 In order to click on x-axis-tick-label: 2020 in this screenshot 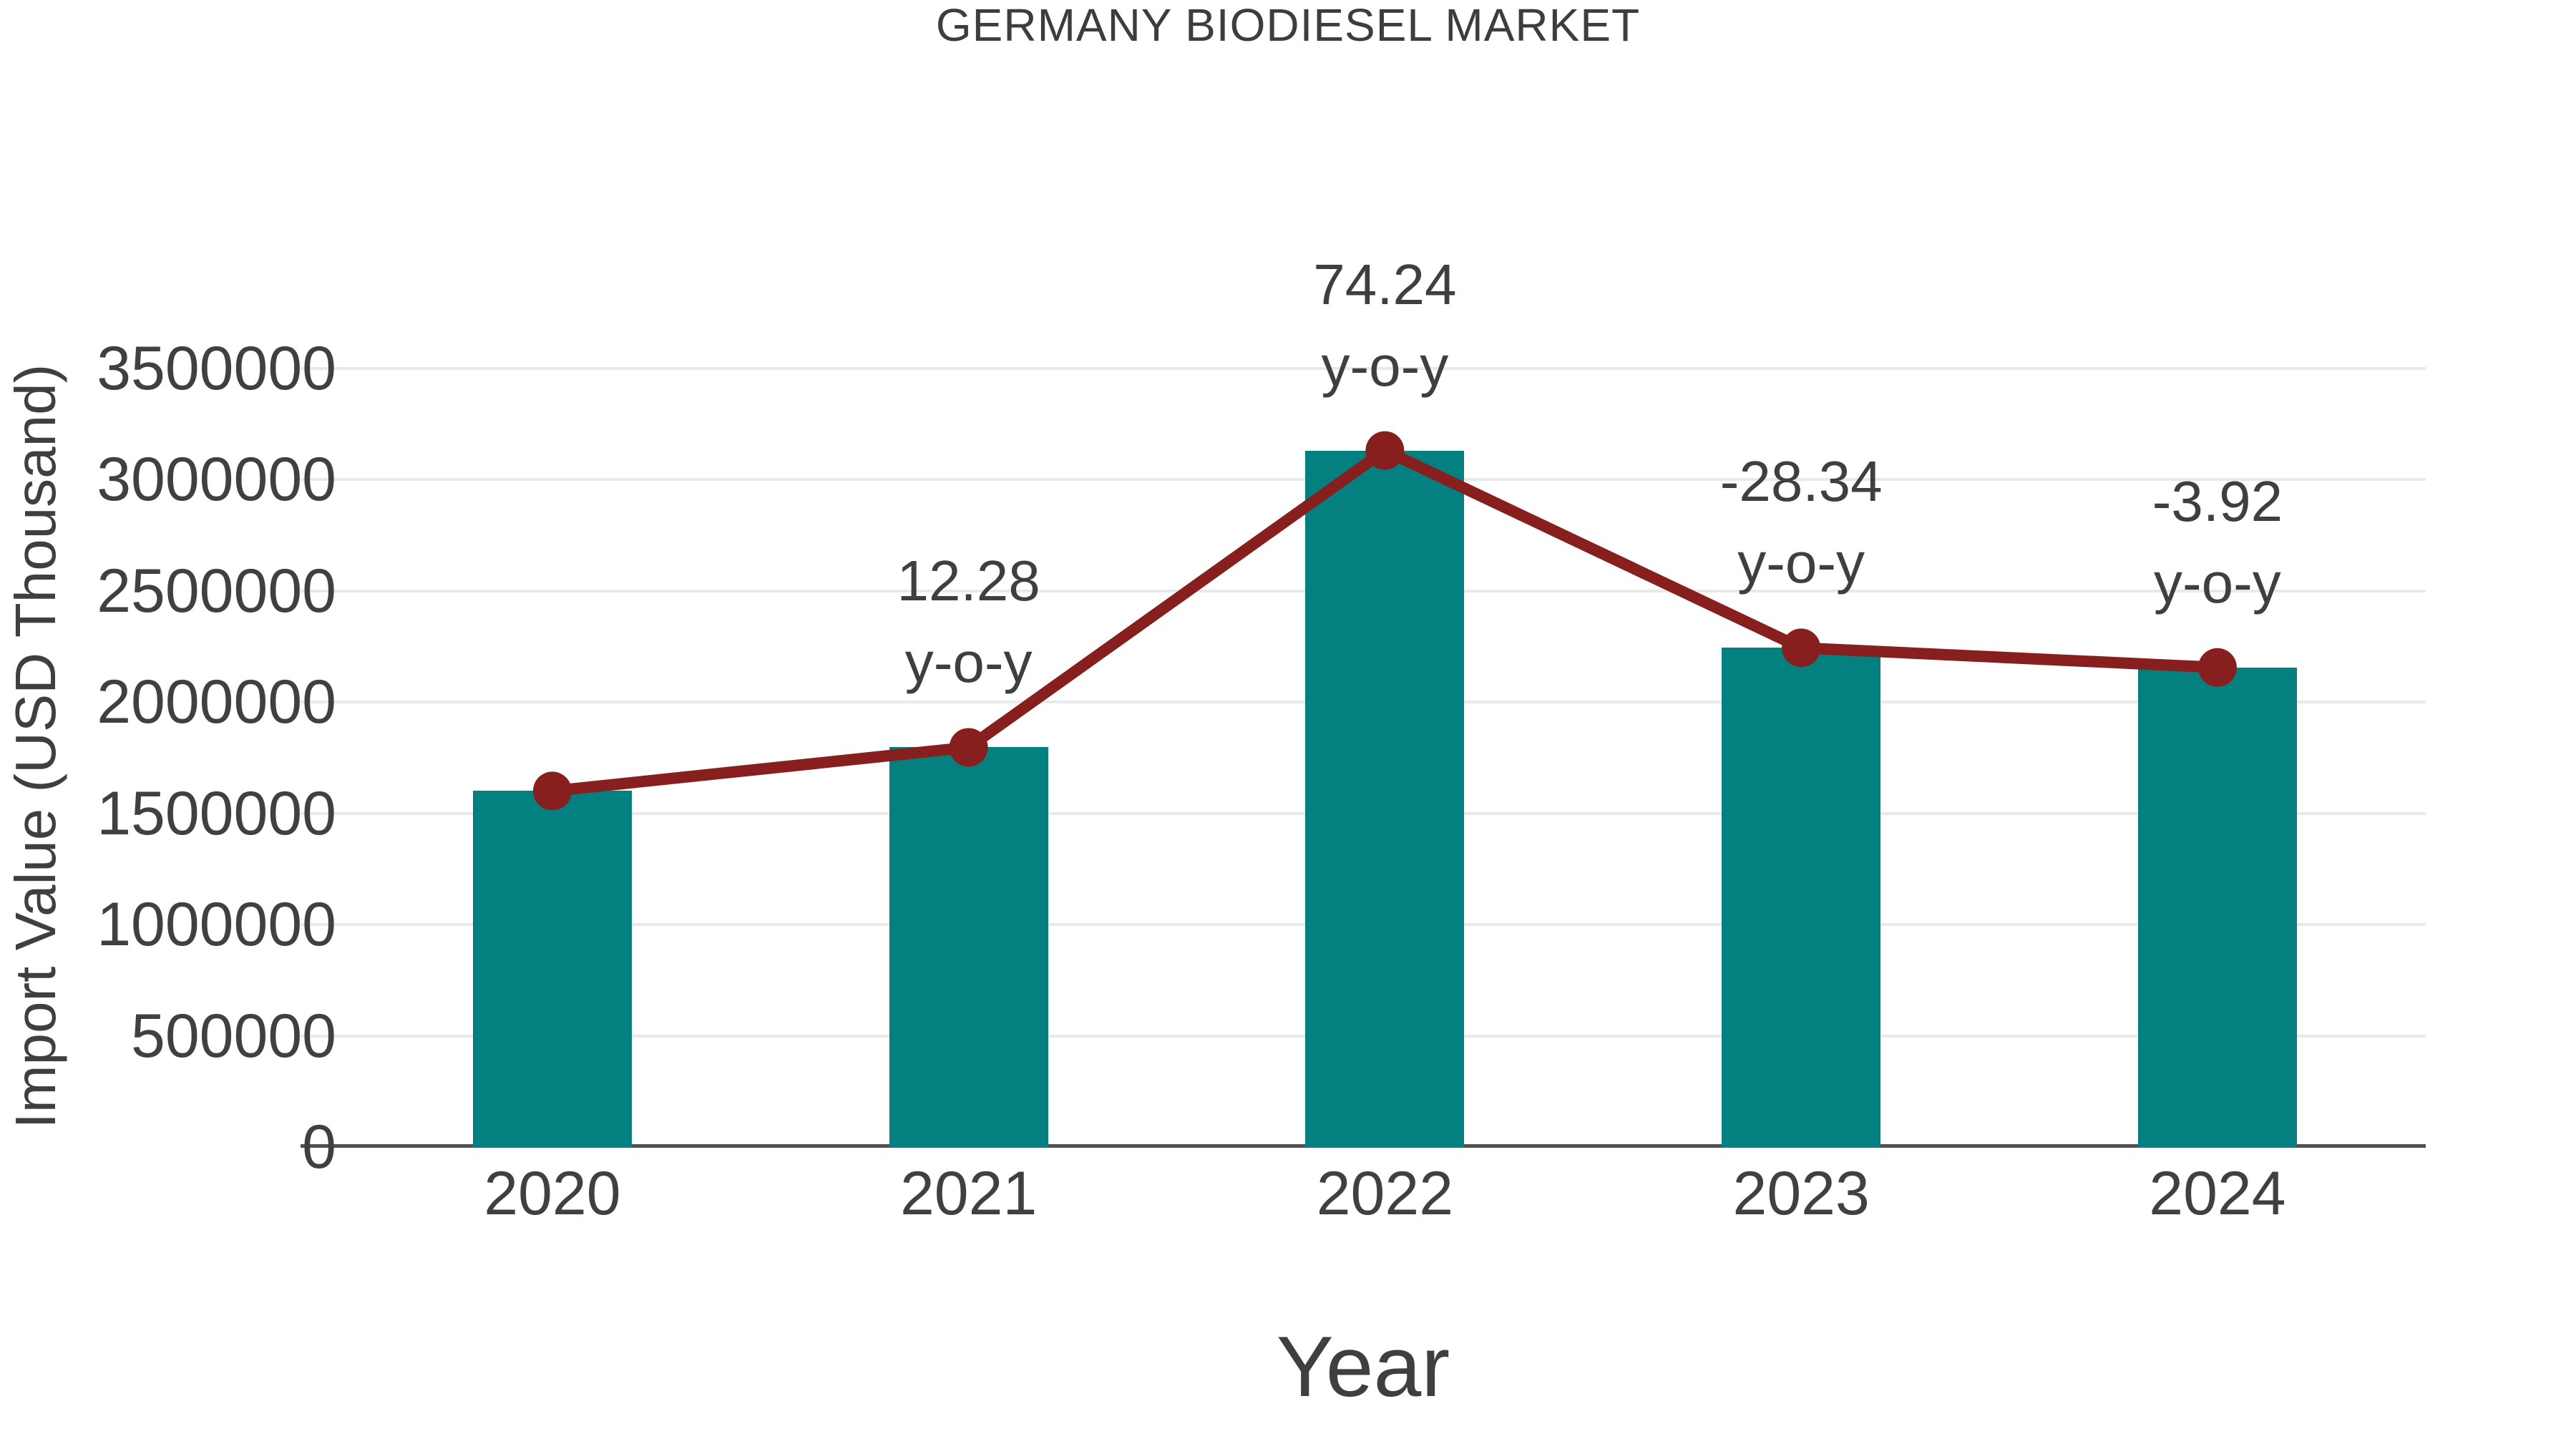, I will do `click(552, 1193)`.